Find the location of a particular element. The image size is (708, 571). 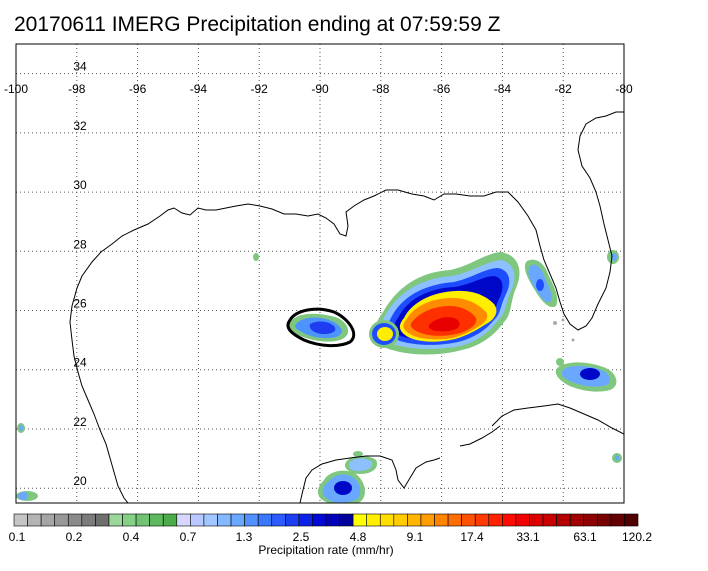

colorbar-title: Precipitation rate (mm/hr) is located at coordinates (326, 550).